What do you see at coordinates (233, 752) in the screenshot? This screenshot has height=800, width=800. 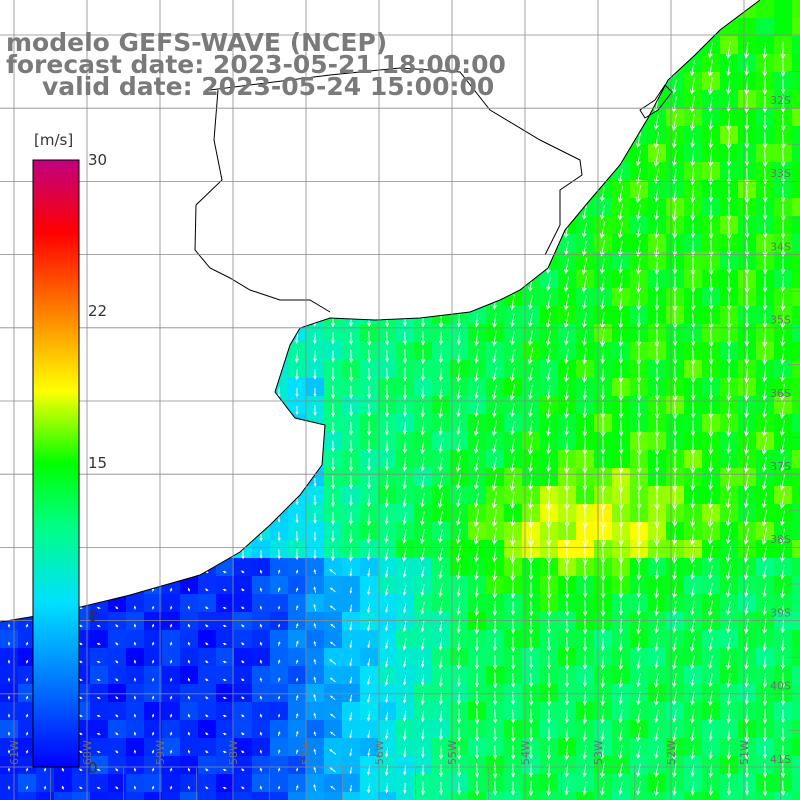 I see `longitude-label: 58W` at bounding box center [233, 752].